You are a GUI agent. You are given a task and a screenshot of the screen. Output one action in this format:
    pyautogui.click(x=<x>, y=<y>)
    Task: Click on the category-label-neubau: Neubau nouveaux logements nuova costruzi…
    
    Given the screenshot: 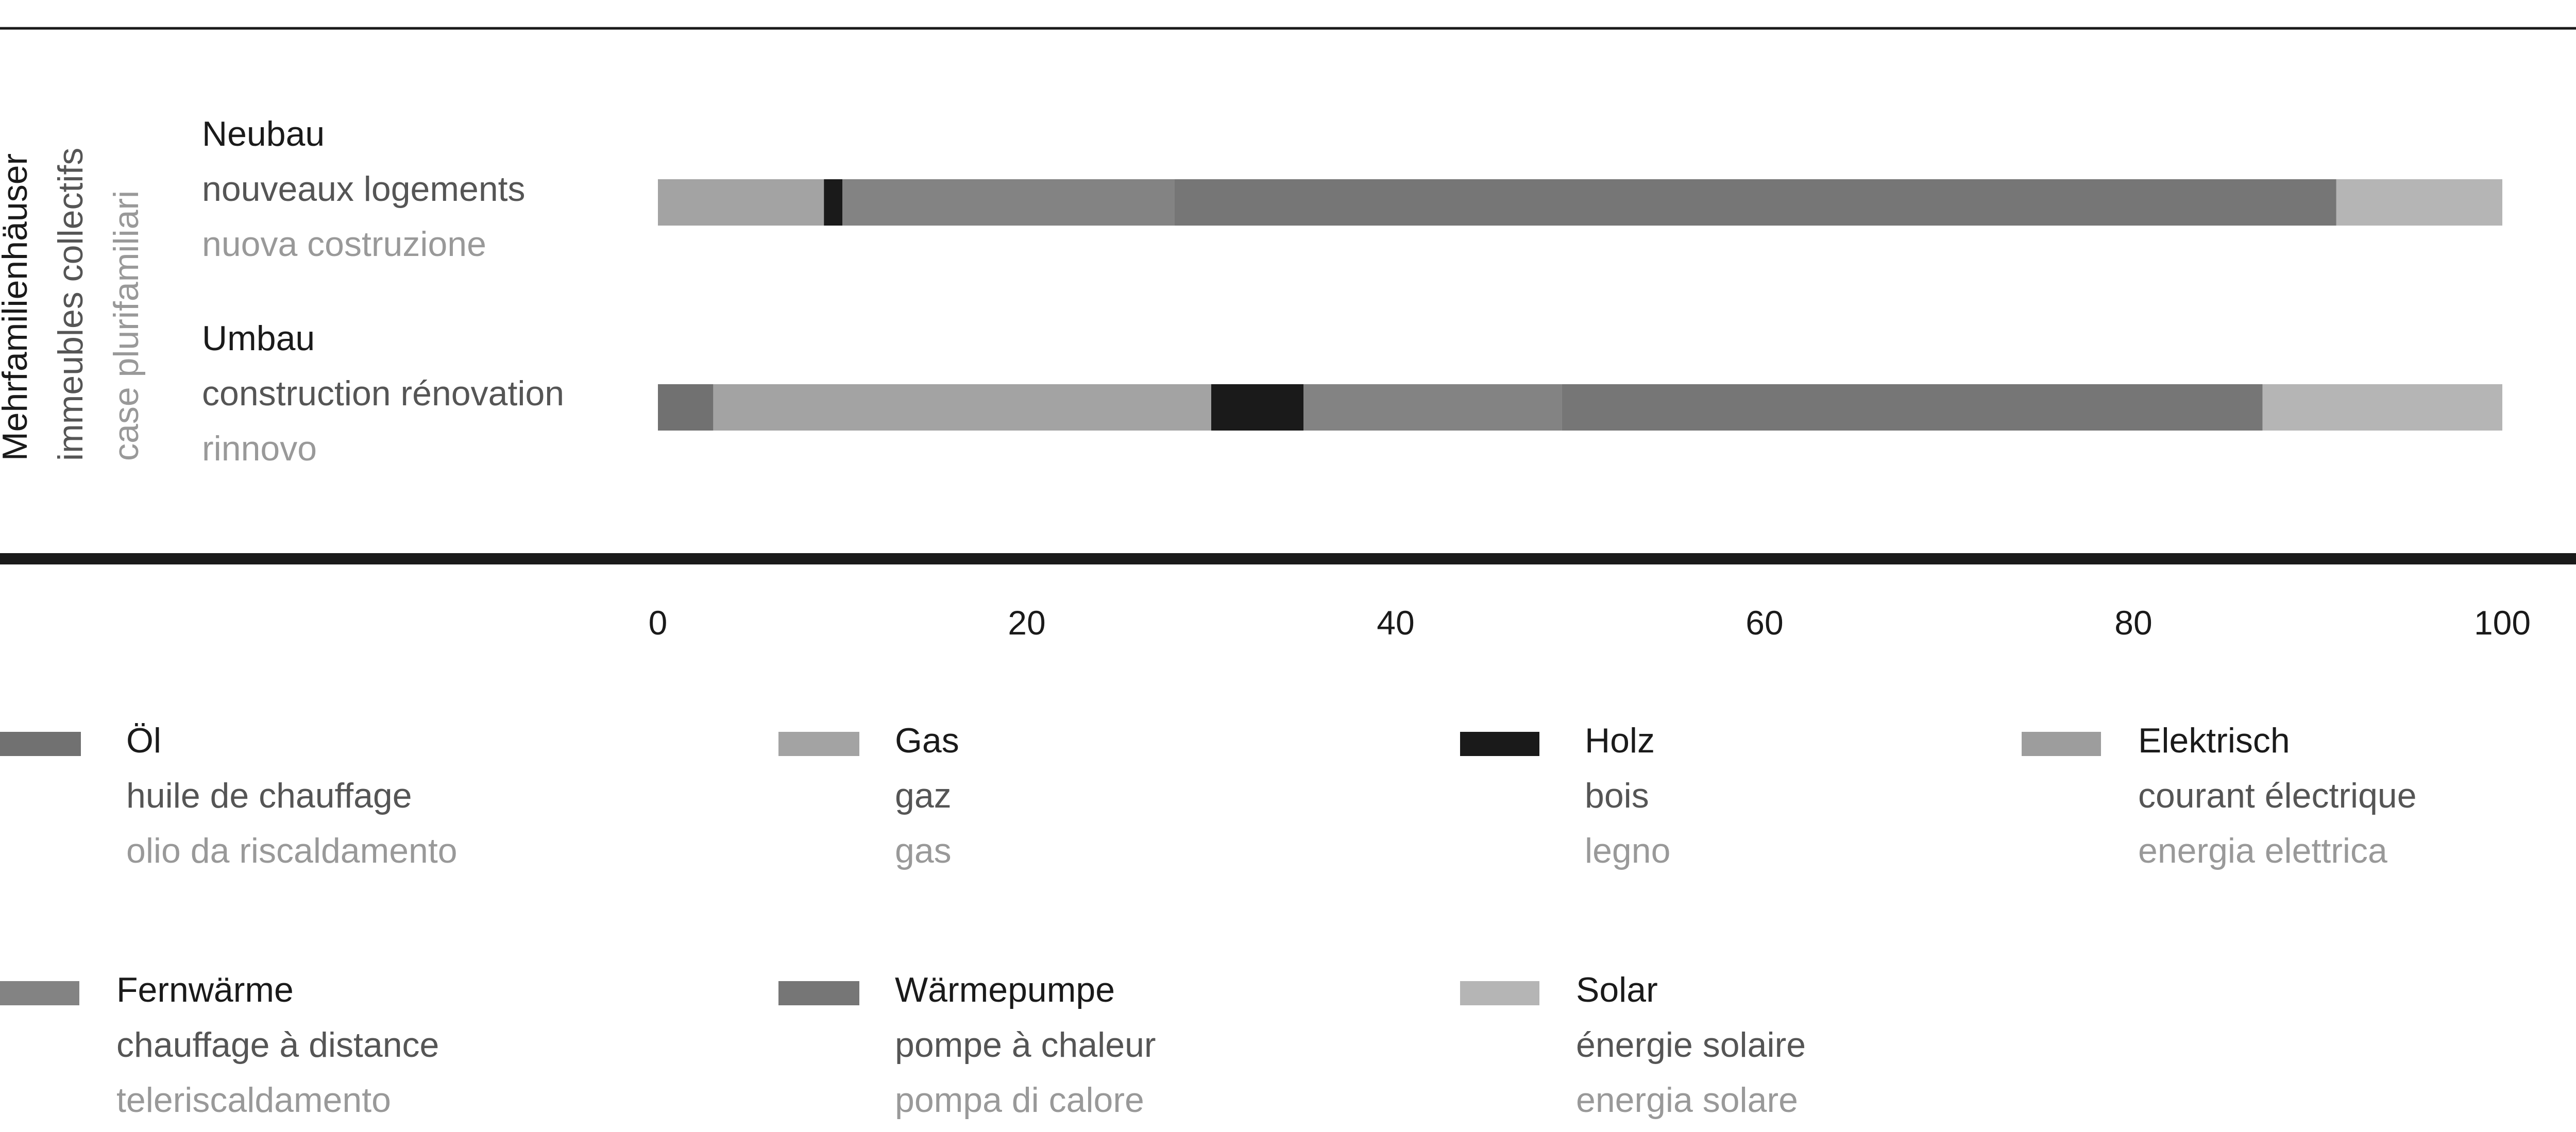 What is the action you would take?
    pyautogui.click(x=364, y=189)
    